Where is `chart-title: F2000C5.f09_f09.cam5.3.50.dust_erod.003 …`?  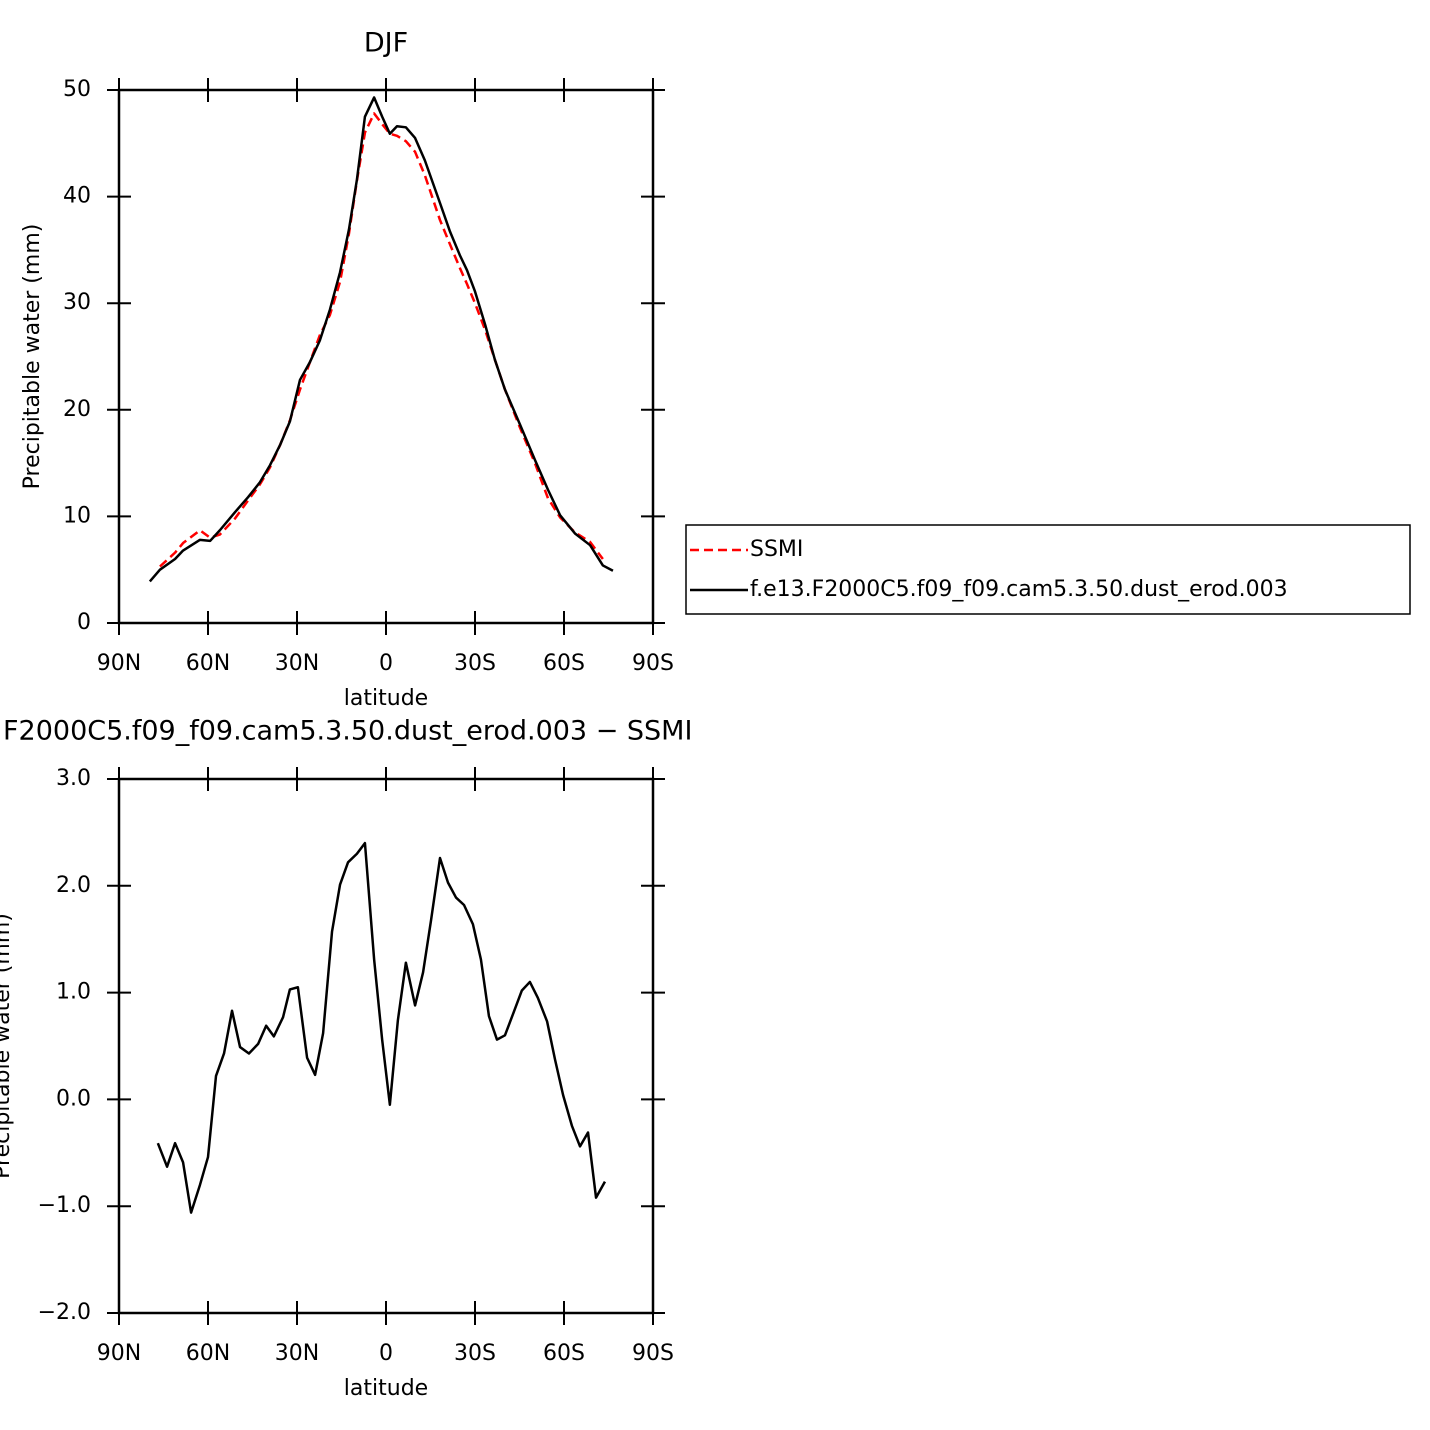
chart-title: F2000C5.f09_f09.cam5.3.50.dust_erod.003 … is located at coordinates (347, 731).